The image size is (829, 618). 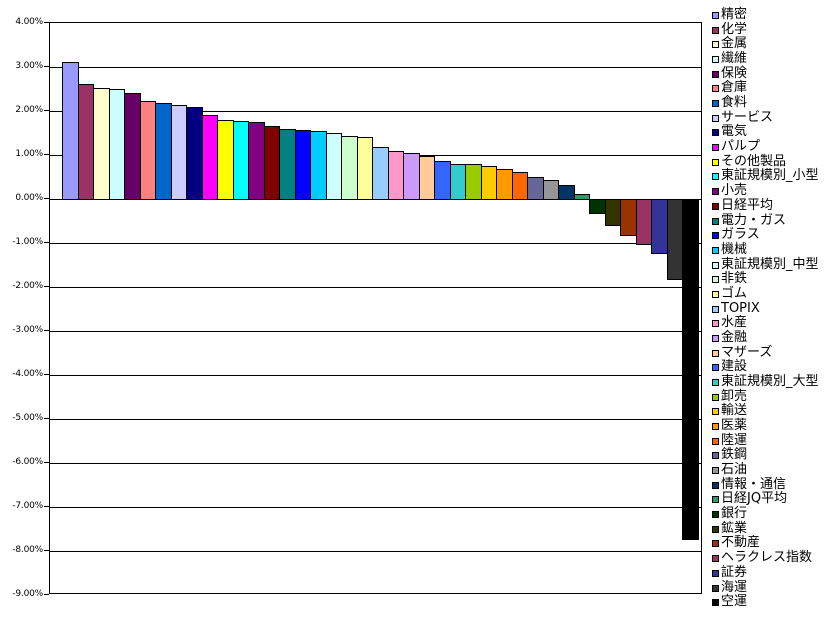 What do you see at coordinates (27, 374) in the screenshot?
I see `y-tick-label: -4.00%` at bounding box center [27, 374].